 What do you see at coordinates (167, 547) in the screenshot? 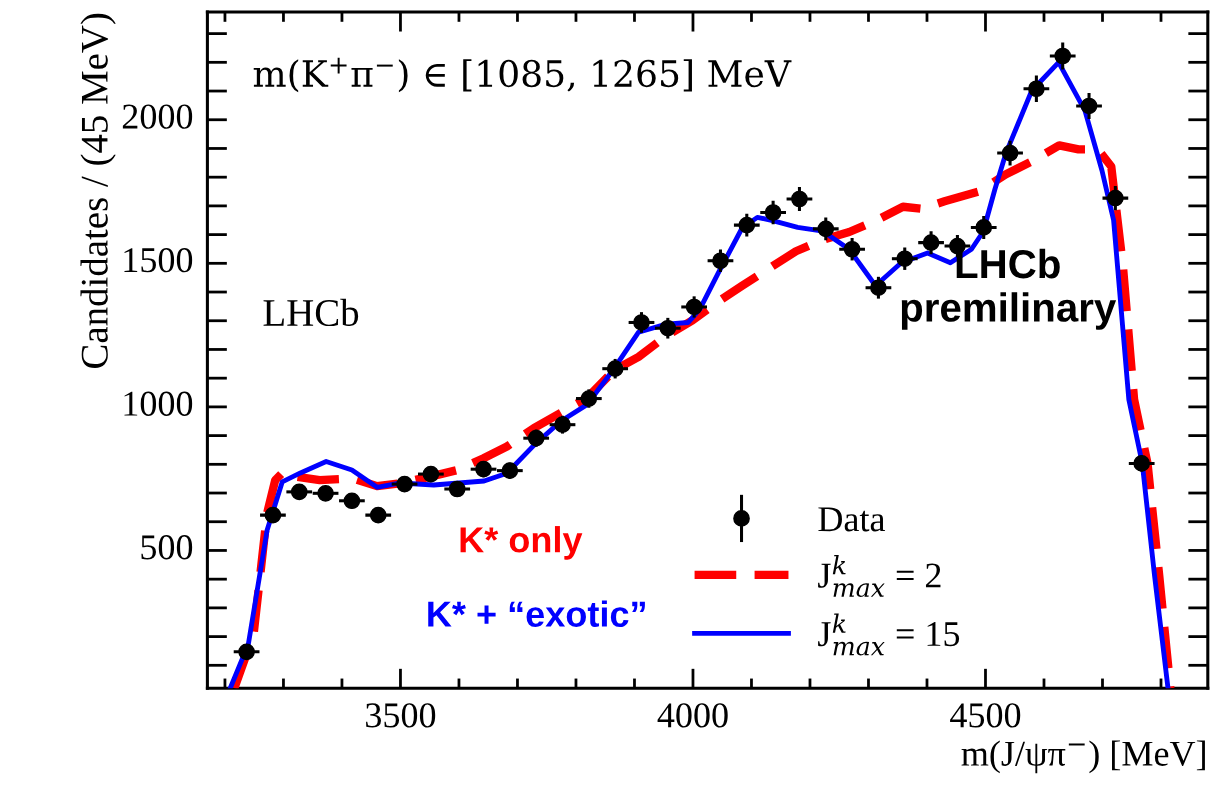
I see `y-tick-label: 500` at bounding box center [167, 547].